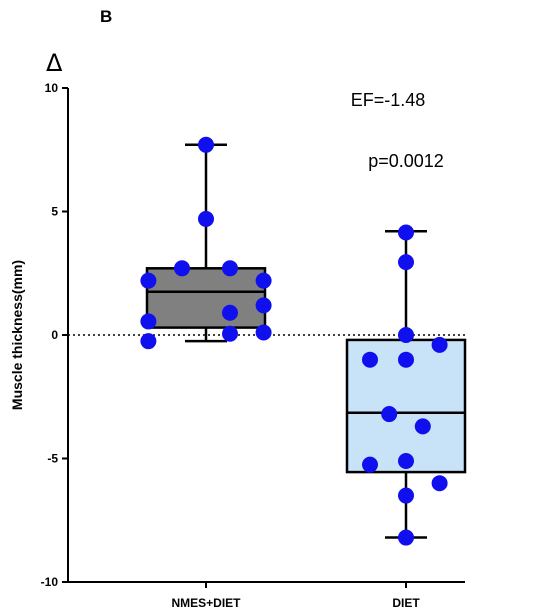 Image resolution: width=550 pixels, height=616 pixels. What do you see at coordinates (406, 603) in the screenshot?
I see `x-category-label: DIET` at bounding box center [406, 603].